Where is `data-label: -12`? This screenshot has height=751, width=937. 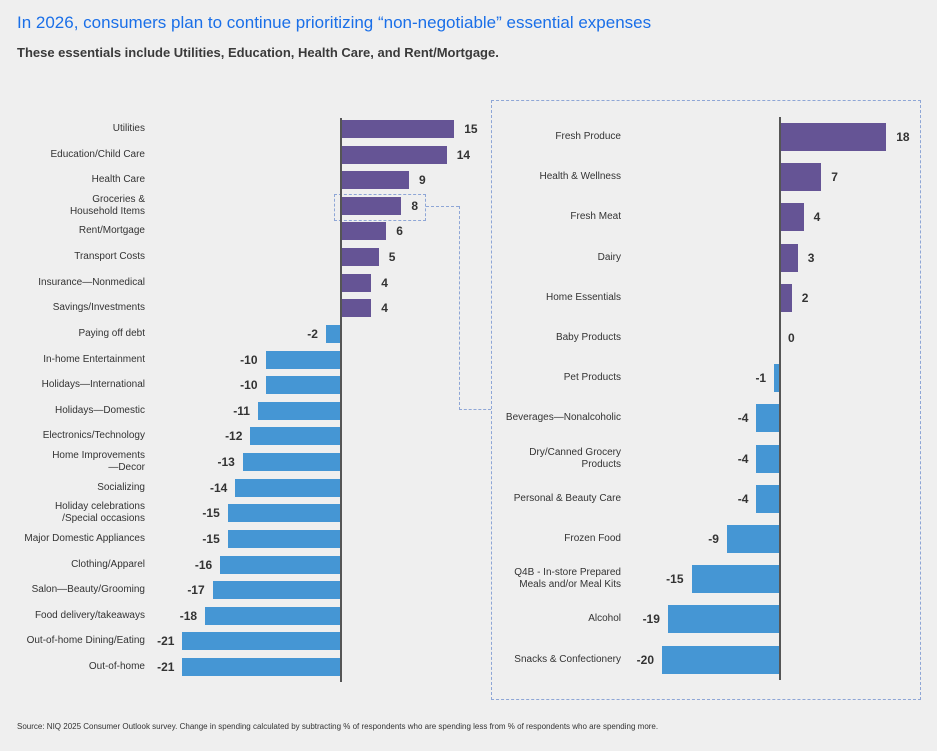 data-label: -12 is located at coordinates (234, 436).